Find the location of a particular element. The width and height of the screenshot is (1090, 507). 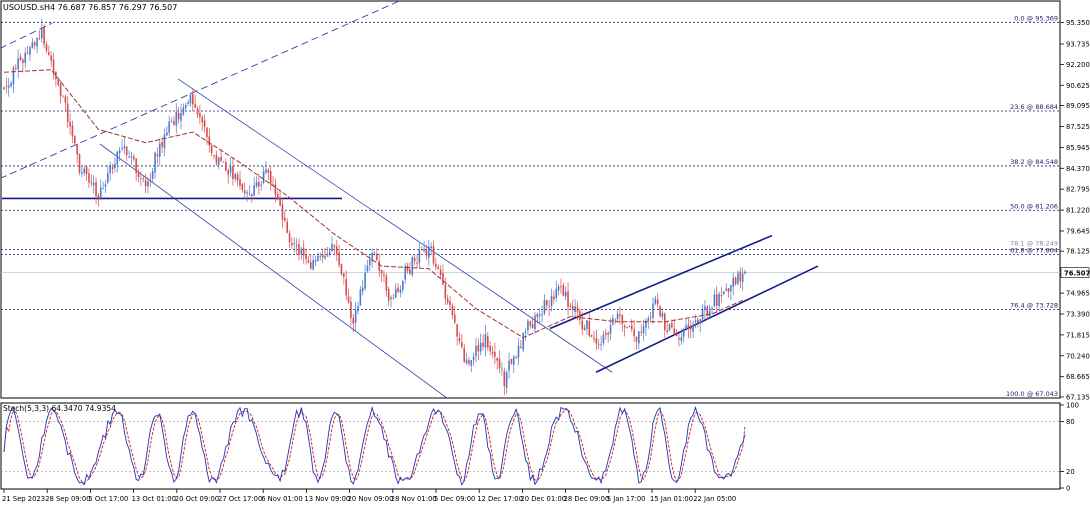

x-tick-label: 5 Jan 17:00 is located at coordinates (626, 499).